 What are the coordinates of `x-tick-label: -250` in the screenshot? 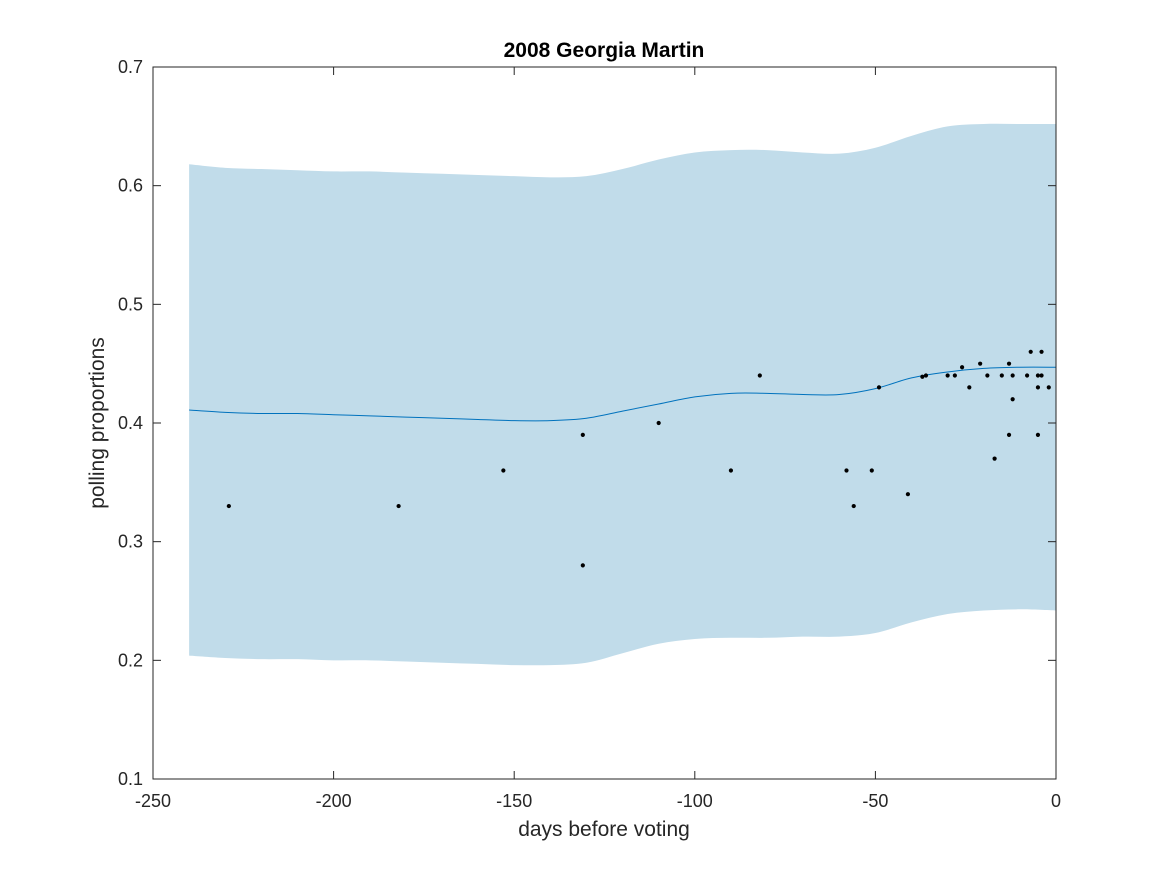 It's located at (153, 801).